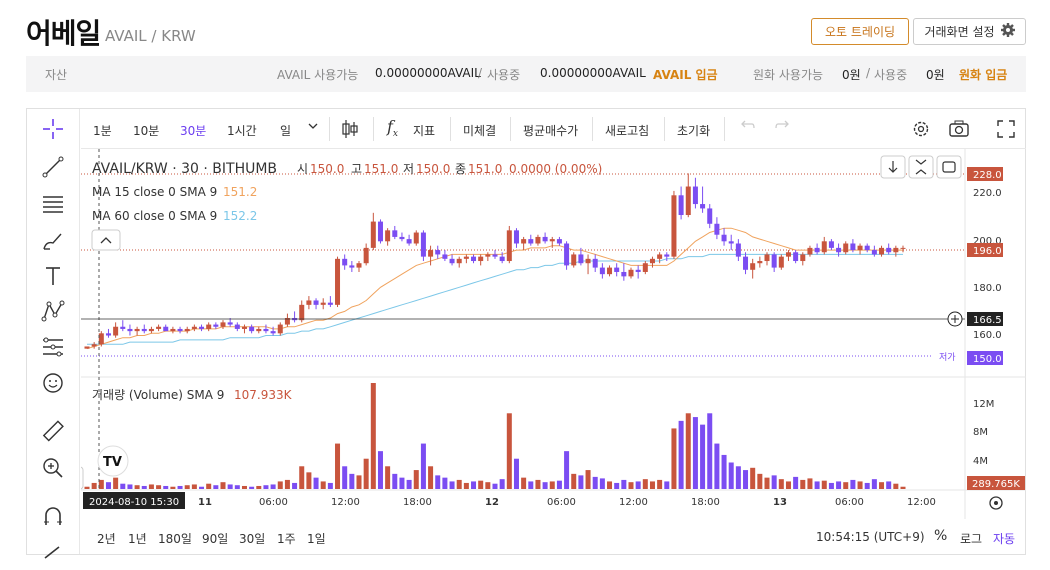 Image resolution: width=1050 pixels, height=570 pixels. I want to click on screen-settings-button: 거래화면 설정, so click(969, 31).